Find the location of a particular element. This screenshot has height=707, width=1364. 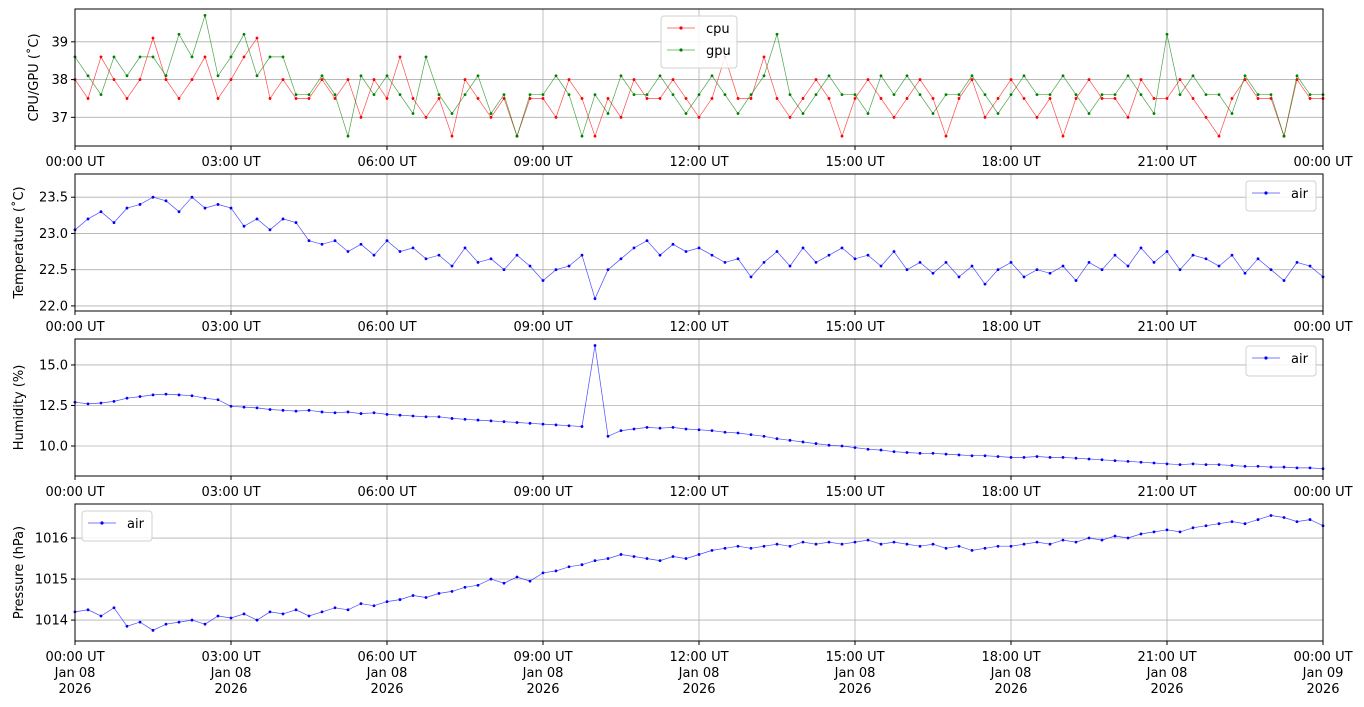

legend-box is located at coordinates (117, 526).